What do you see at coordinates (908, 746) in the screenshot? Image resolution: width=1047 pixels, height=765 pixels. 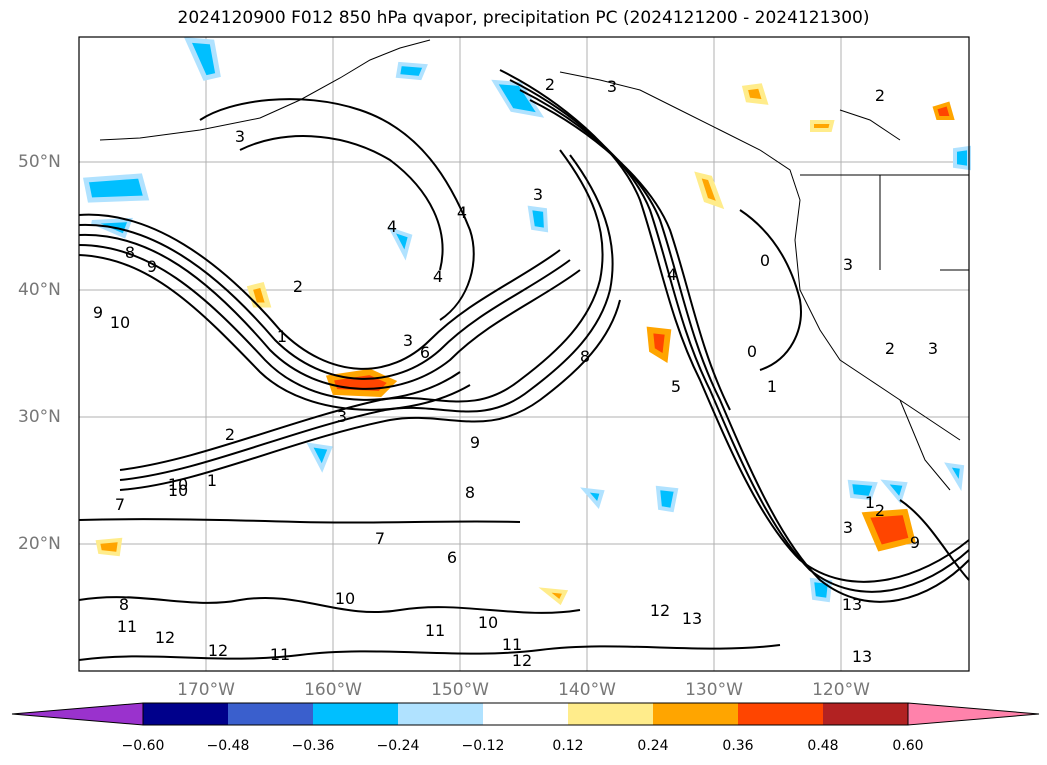 I see `colorbar-tick-label: 0.60` at bounding box center [908, 746].